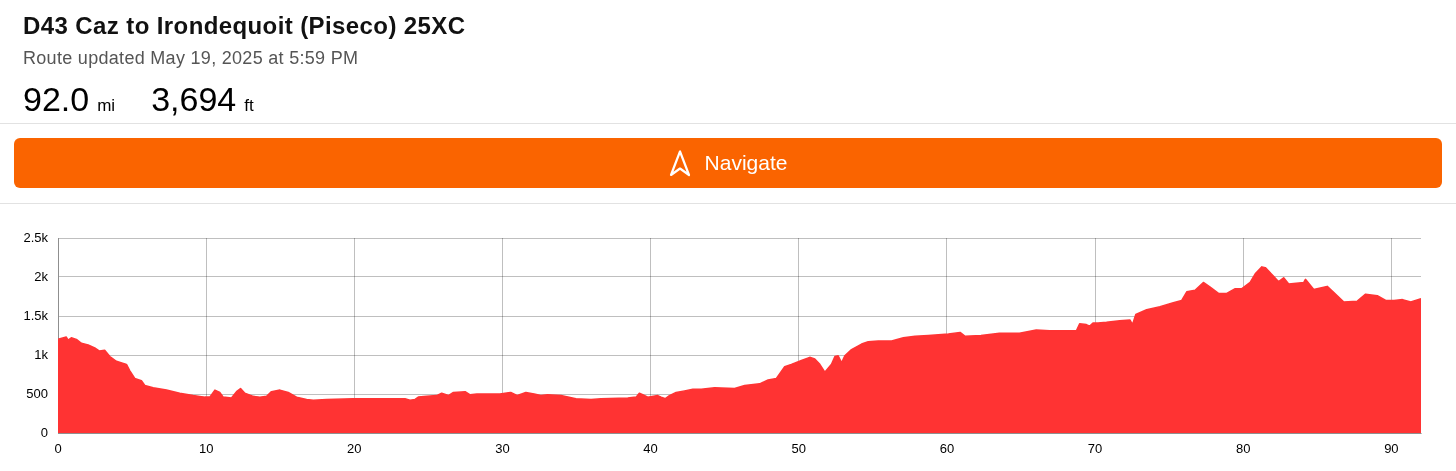 The width and height of the screenshot is (1456, 471). What do you see at coordinates (947, 449) in the screenshot?
I see `x-tick-label: 60` at bounding box center [947, 449].